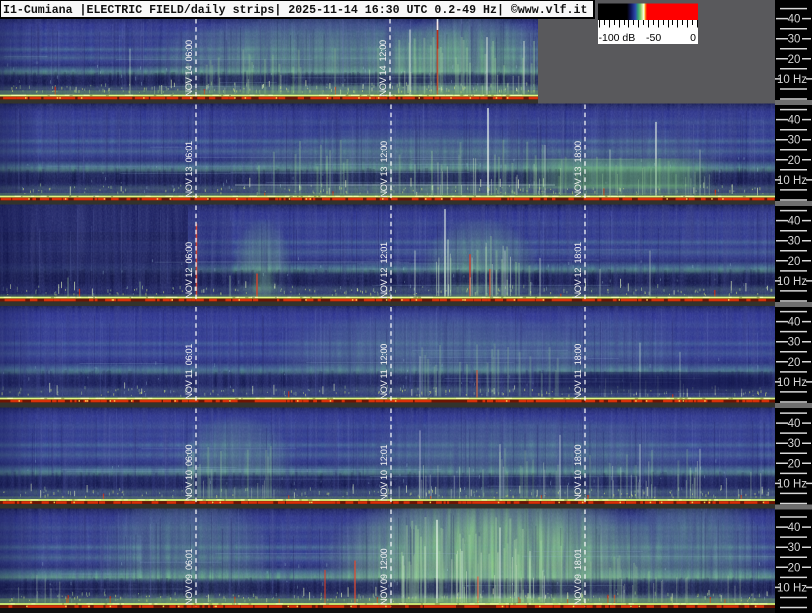 Image resolution: width=812 pixels, height=613 pixels. Describe the element at coordinates (384, 169) in the screenshot. I see `svg-text: NOV 13 12:00` at that location.